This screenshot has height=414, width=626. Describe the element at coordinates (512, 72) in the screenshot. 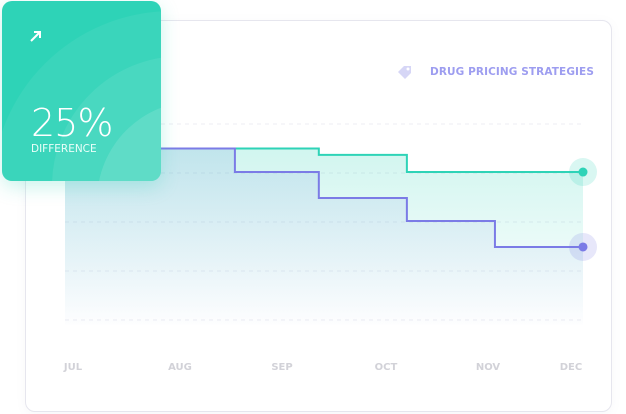

I see `legend-label: DRUG PRICING STRATEGIES` at that location.